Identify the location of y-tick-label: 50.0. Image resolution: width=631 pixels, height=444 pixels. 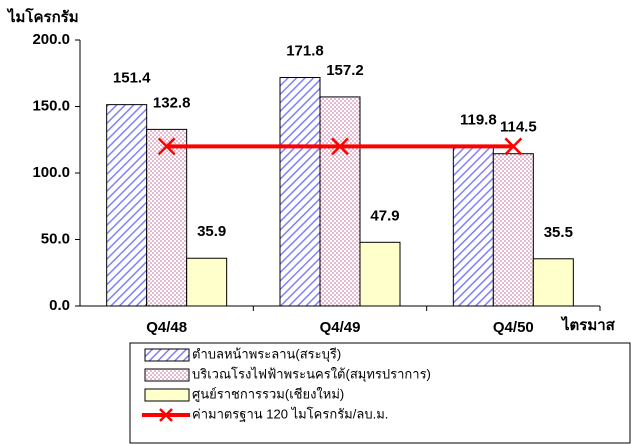
(55, 238).